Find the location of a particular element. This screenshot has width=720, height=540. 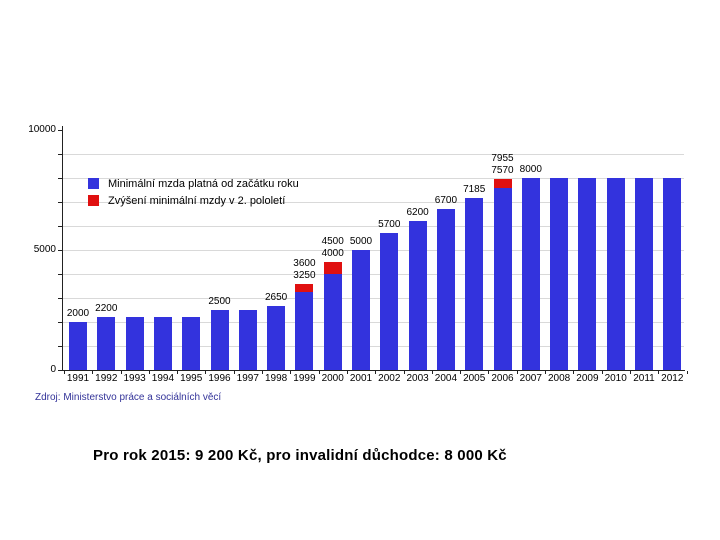

bar-2003 is located at coordinates (417, 295).